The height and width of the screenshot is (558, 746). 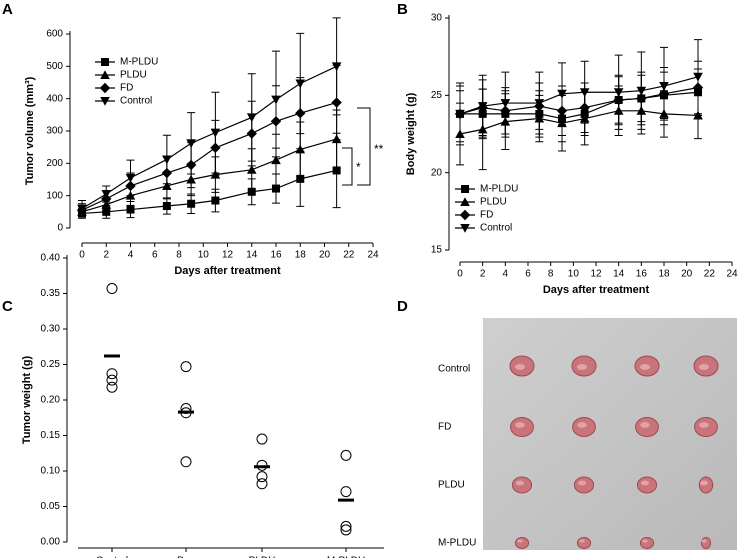 I want to click on row-label: Control, so click(x=454, y=369).